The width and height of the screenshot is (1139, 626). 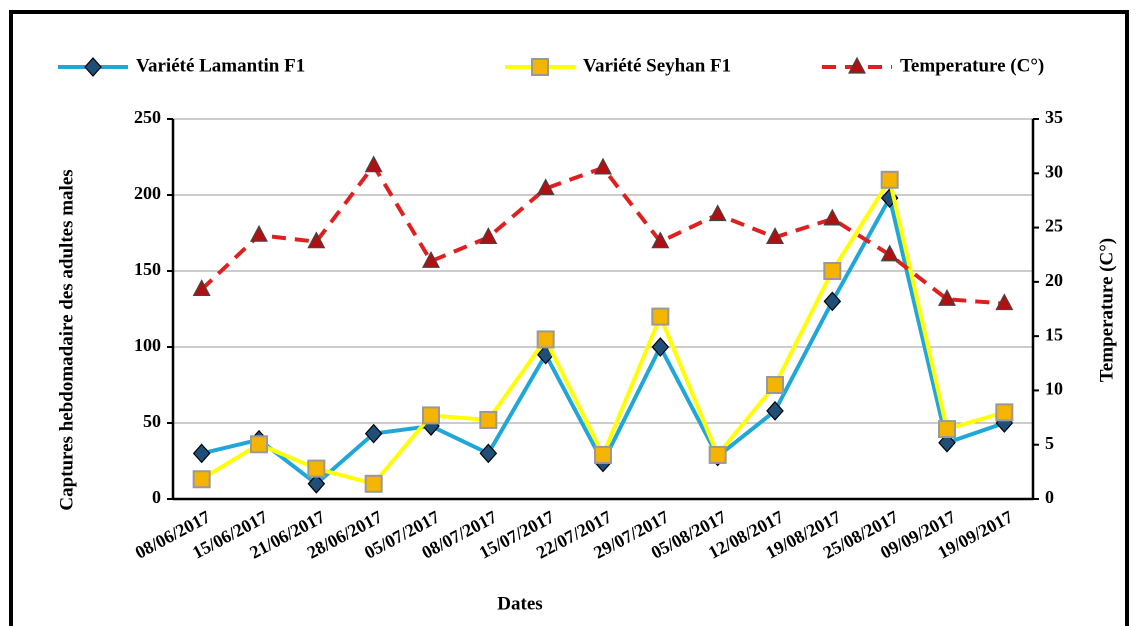 I want to click on y-axis-title: Captures hebdomadaire des adultes males, so click(x=66, y=339).